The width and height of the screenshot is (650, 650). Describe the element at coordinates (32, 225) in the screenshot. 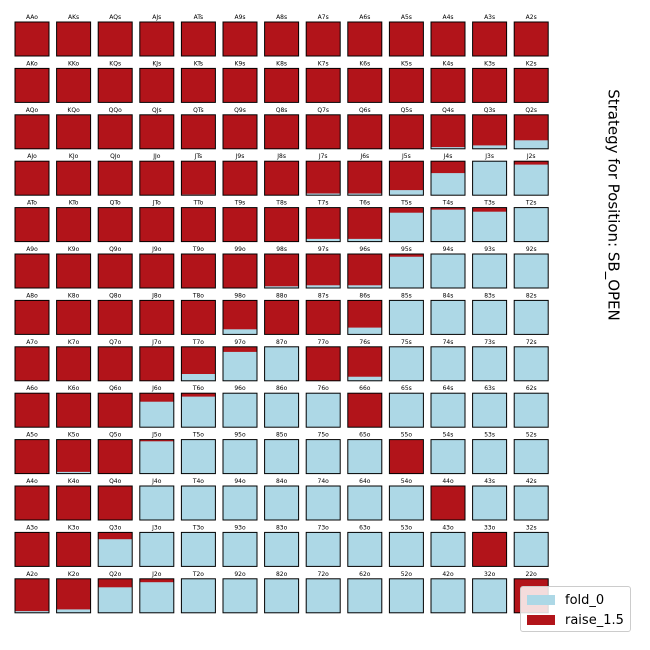

I see `cell-border-ATo` at that location.